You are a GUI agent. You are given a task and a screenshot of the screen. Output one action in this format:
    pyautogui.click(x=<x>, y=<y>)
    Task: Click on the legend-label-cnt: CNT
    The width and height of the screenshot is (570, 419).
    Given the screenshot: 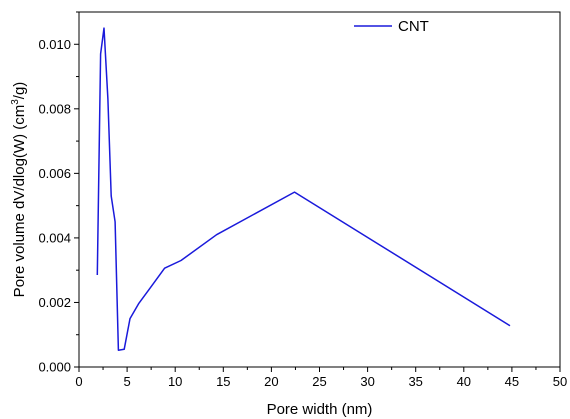 What is the action you would take?
    pyautogui.click(x=413, y=26)
    